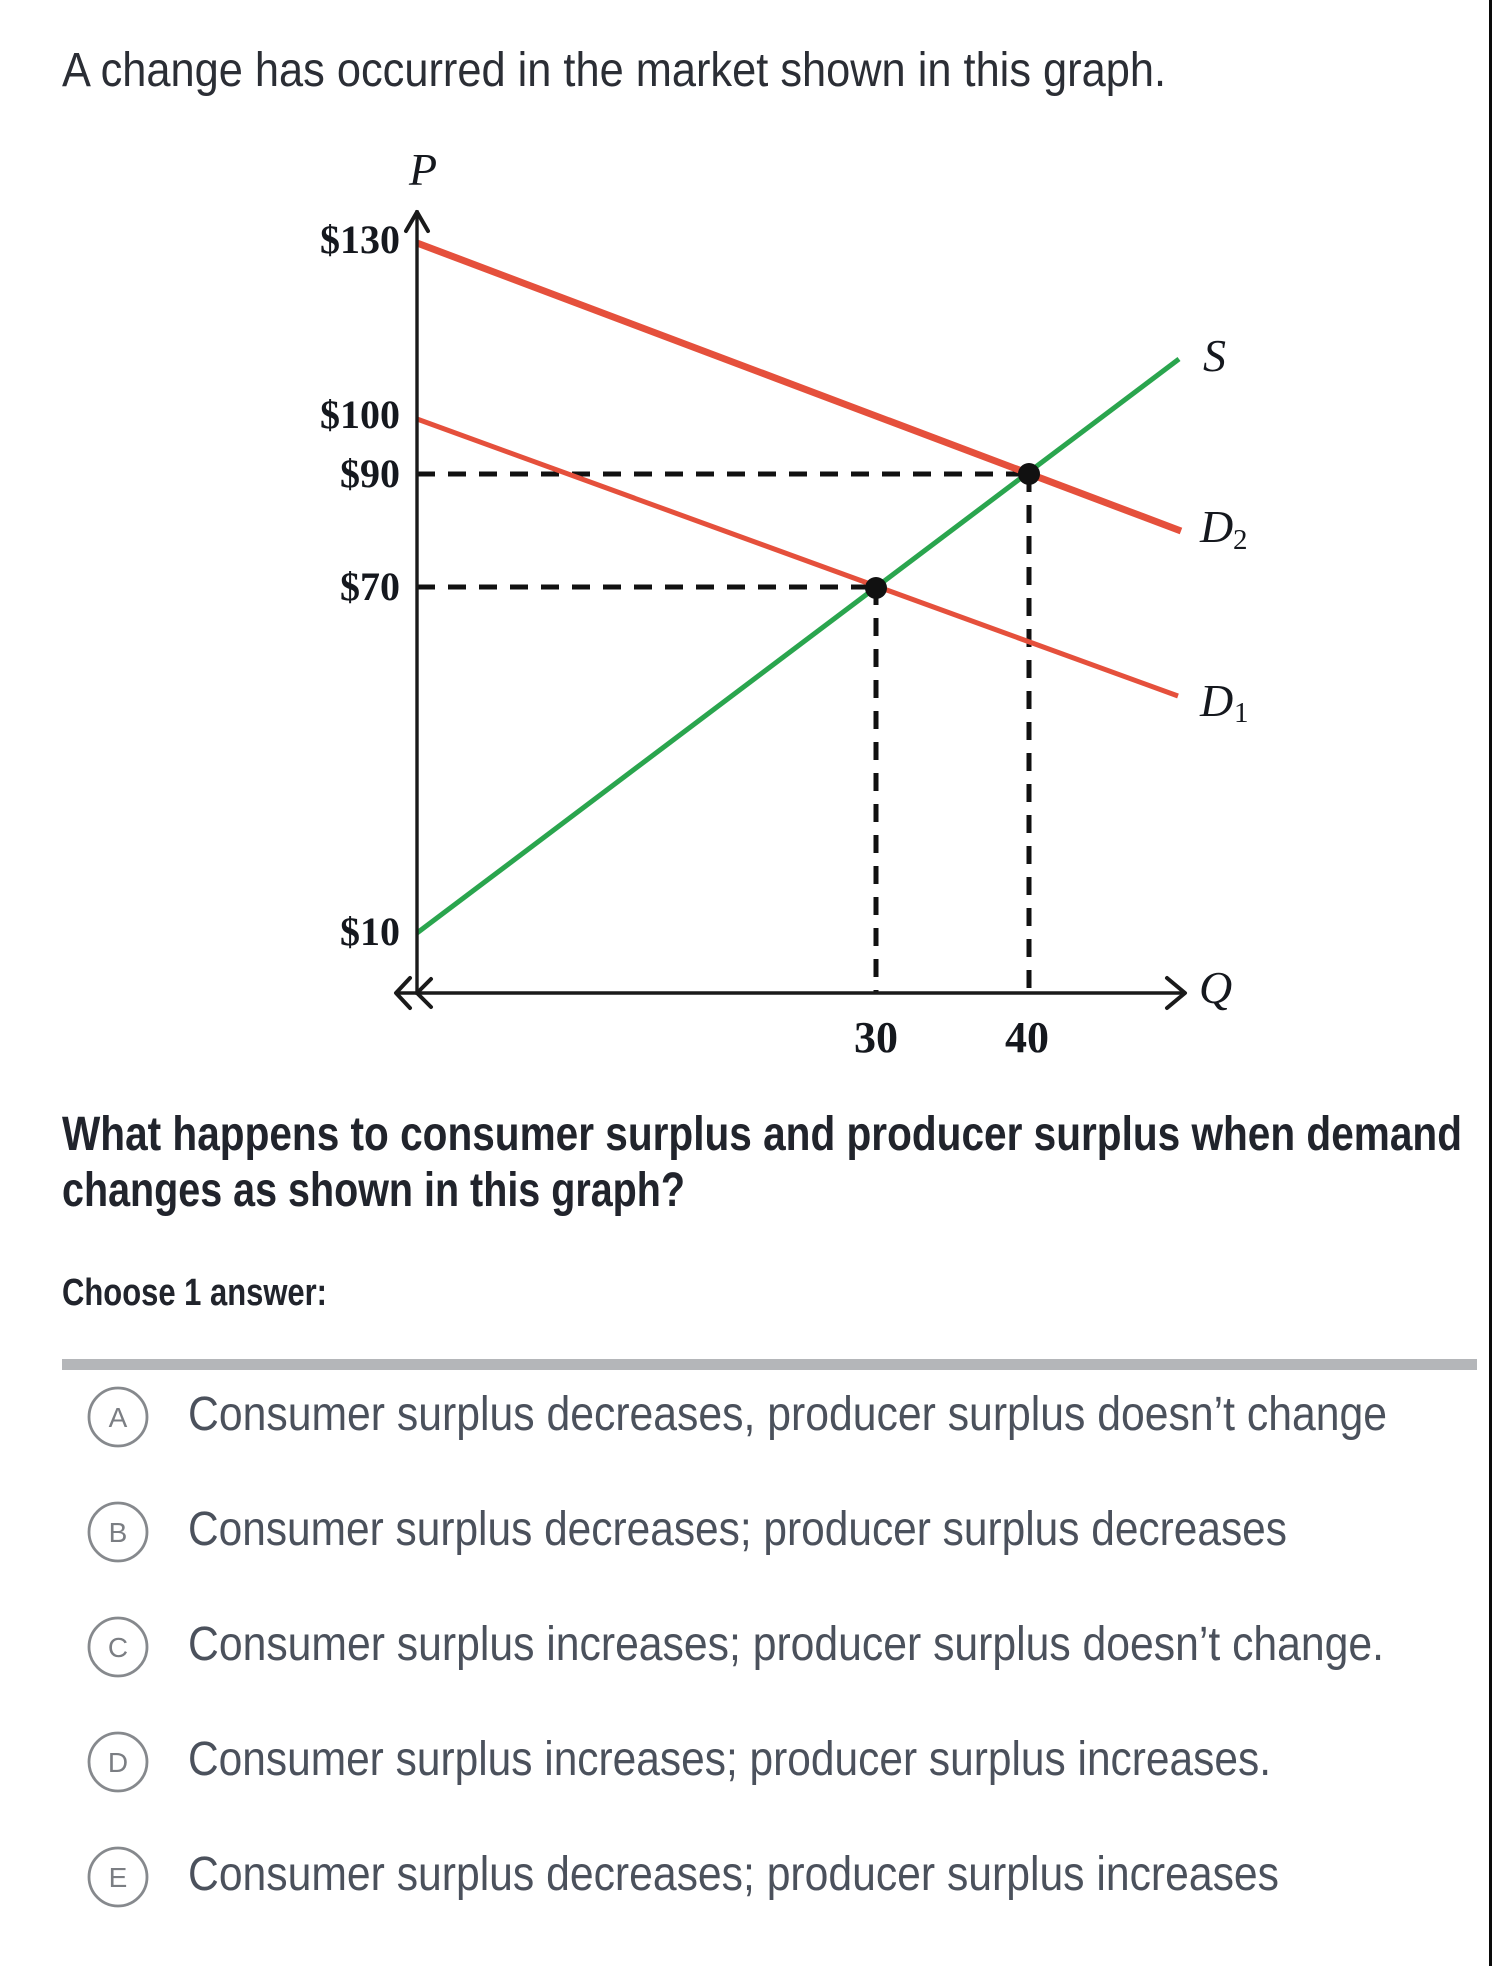  Describe the element at coordinates (422, 169) in the screenshot. I see `svg-text: P` at that location.